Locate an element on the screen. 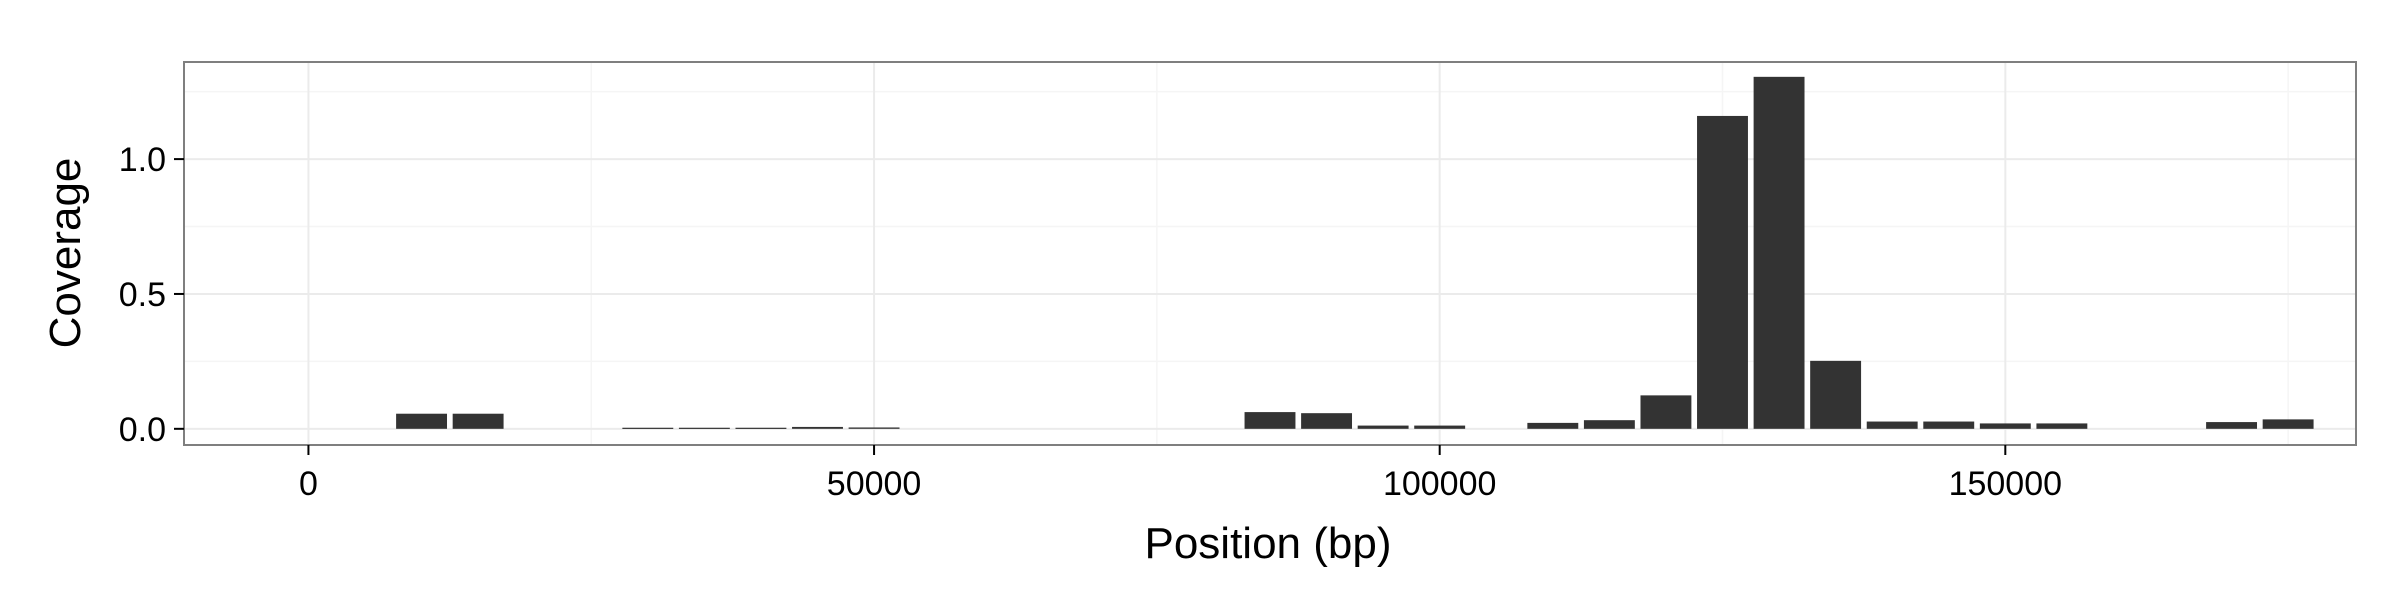 The height and width of the screenshot is (600, 2400). y-tick-label: 0.0 is located at coordinates (142, 430).